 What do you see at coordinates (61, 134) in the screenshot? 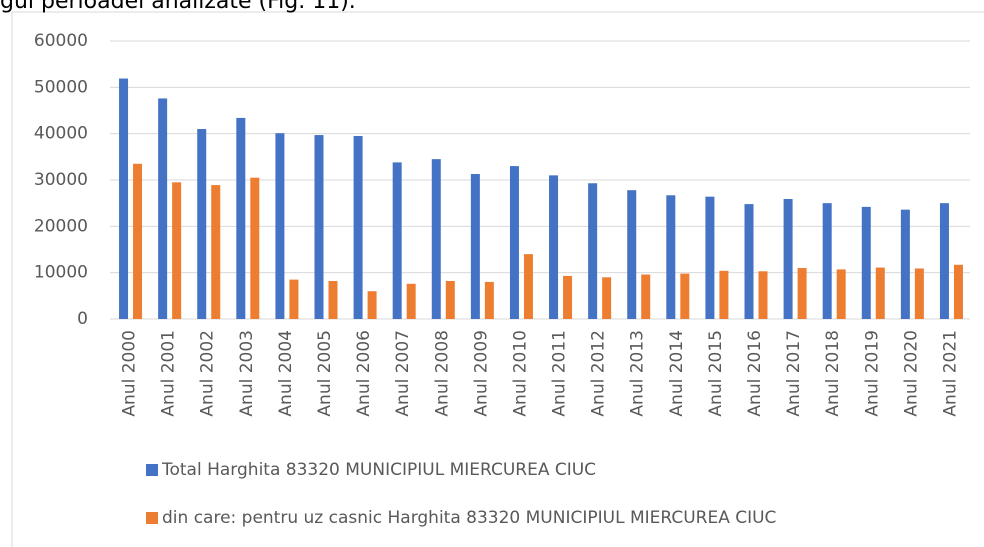
I see `y-tick-label: 40000` at bounding box center [61, 134].